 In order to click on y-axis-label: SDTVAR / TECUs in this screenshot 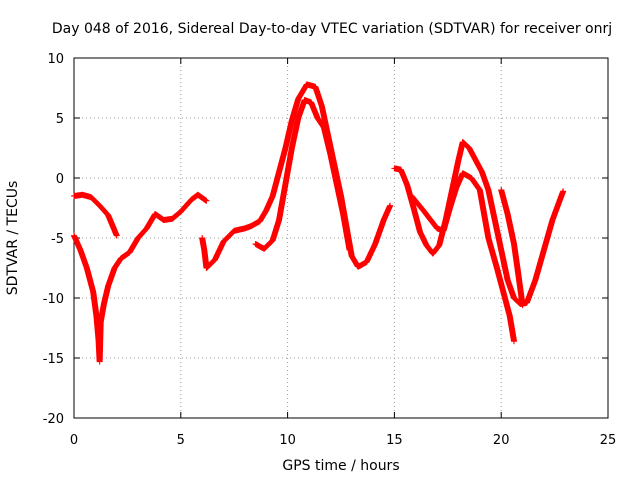, I will do `click(13, 238)`.